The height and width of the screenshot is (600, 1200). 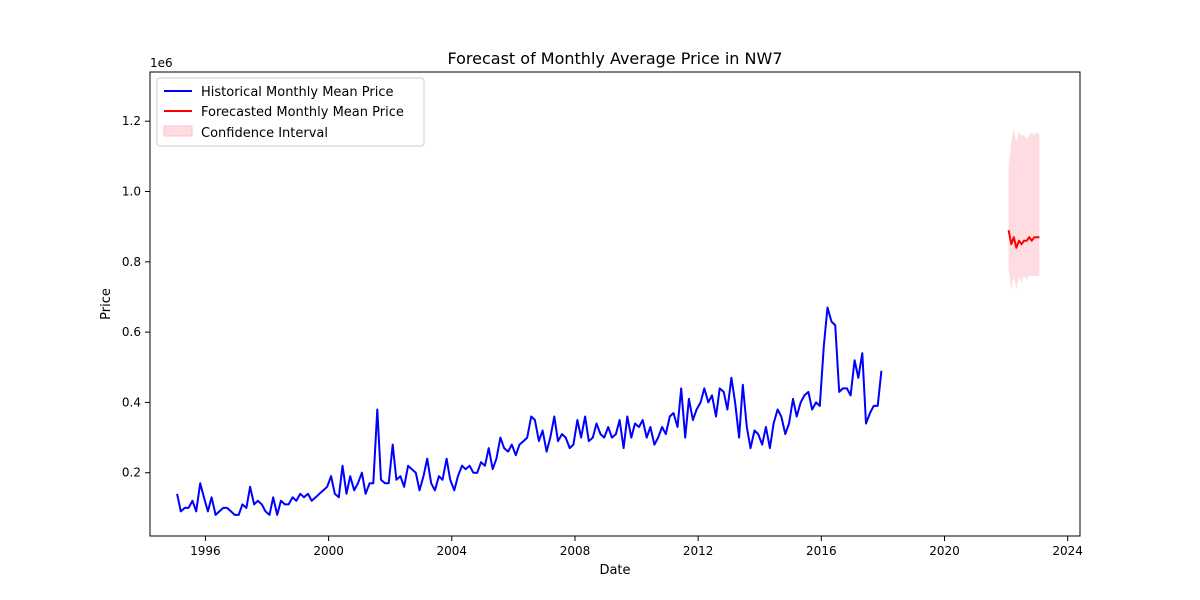 I want to click on x-axis-label: Date, so click(x=614, y=570).